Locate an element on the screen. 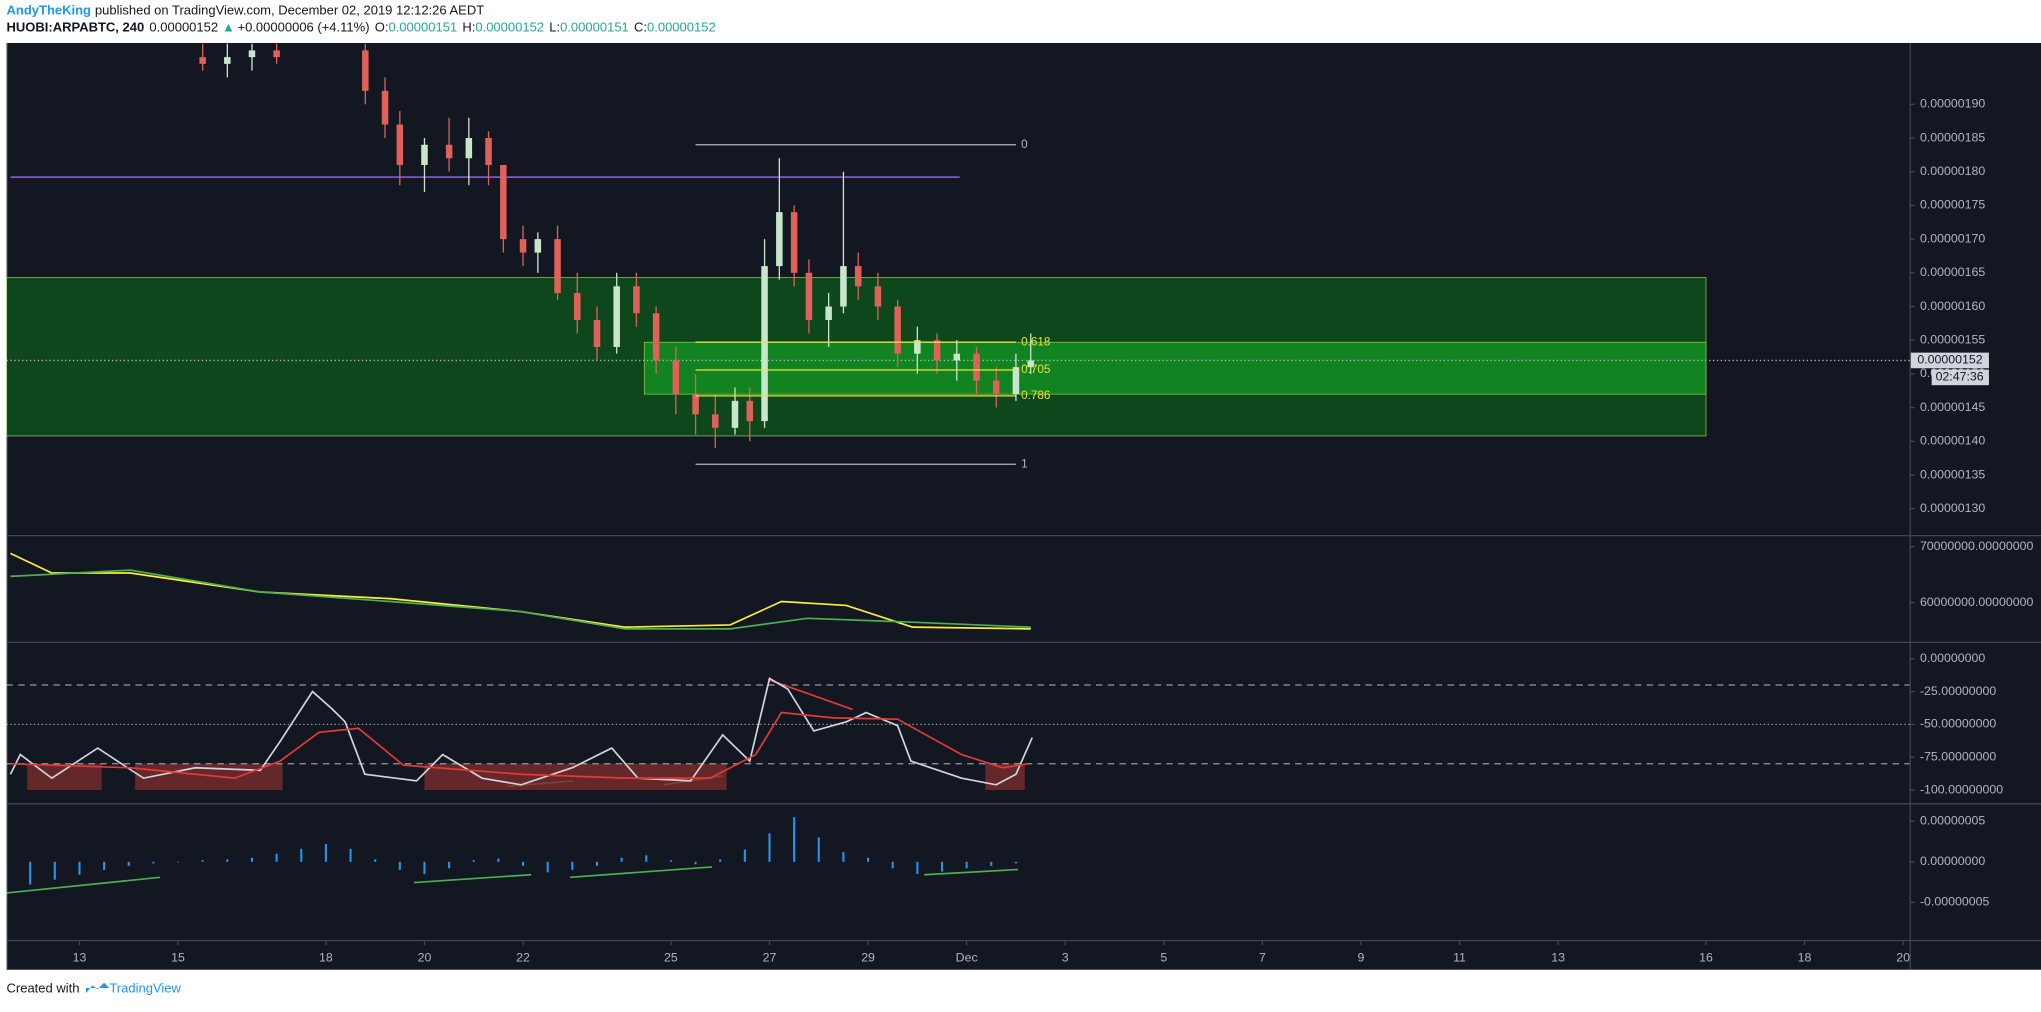 The image size is (2041, 1012). ohlc-label: C: is located at coordinates (640, 27).